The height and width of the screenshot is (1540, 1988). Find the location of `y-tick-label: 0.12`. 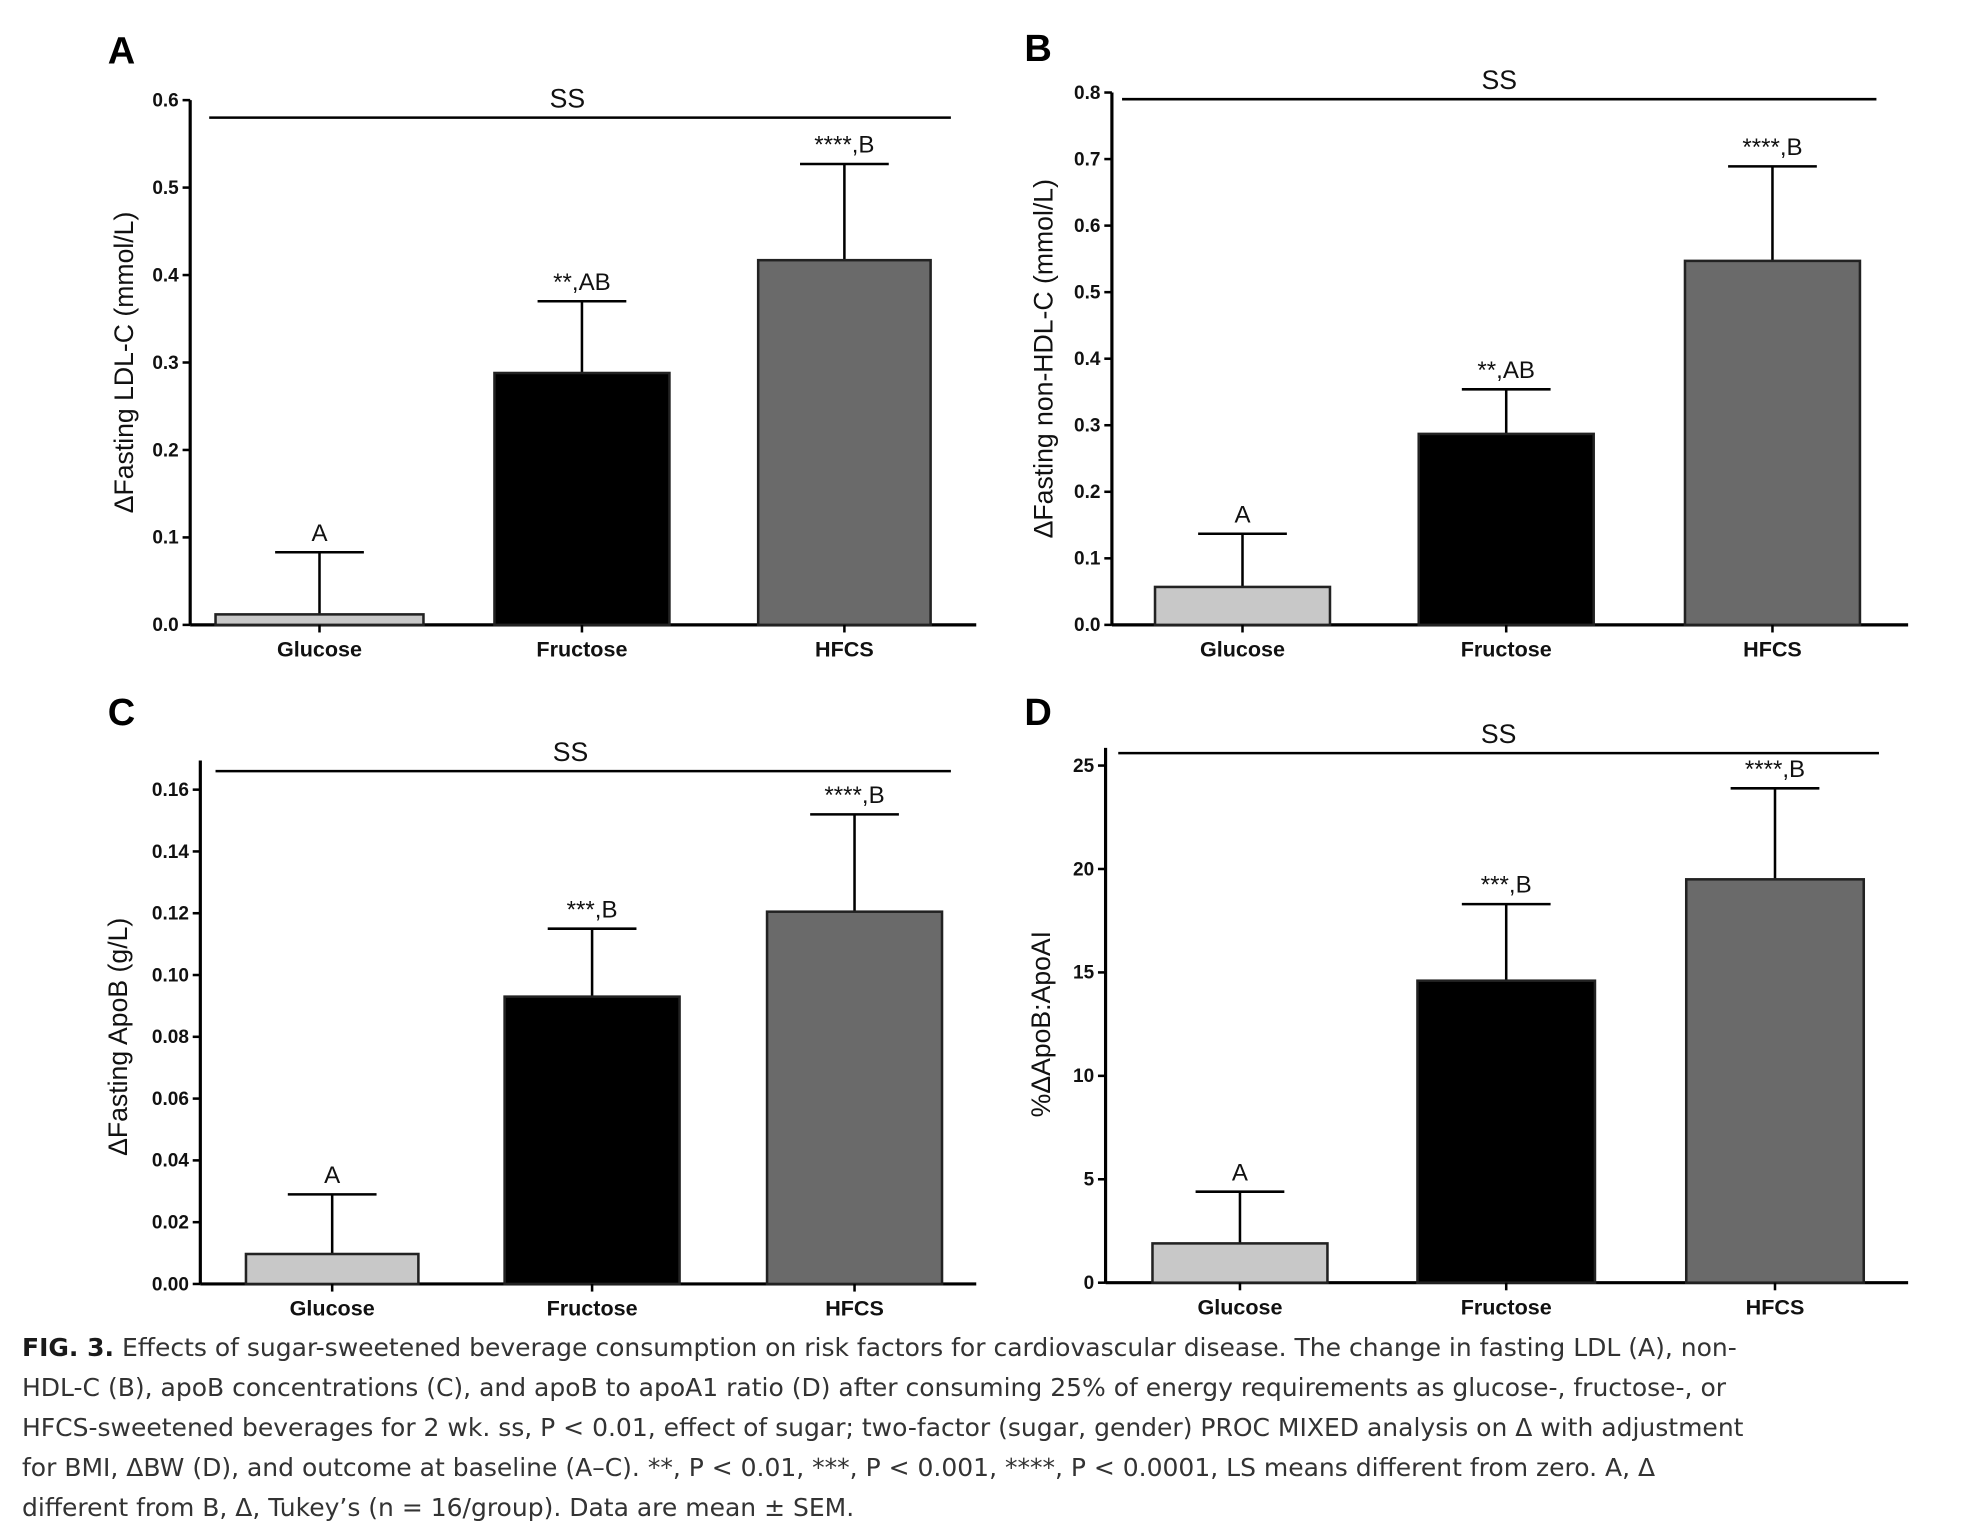

y-tick-label: 0.12 is located at coordinates (170, 914).